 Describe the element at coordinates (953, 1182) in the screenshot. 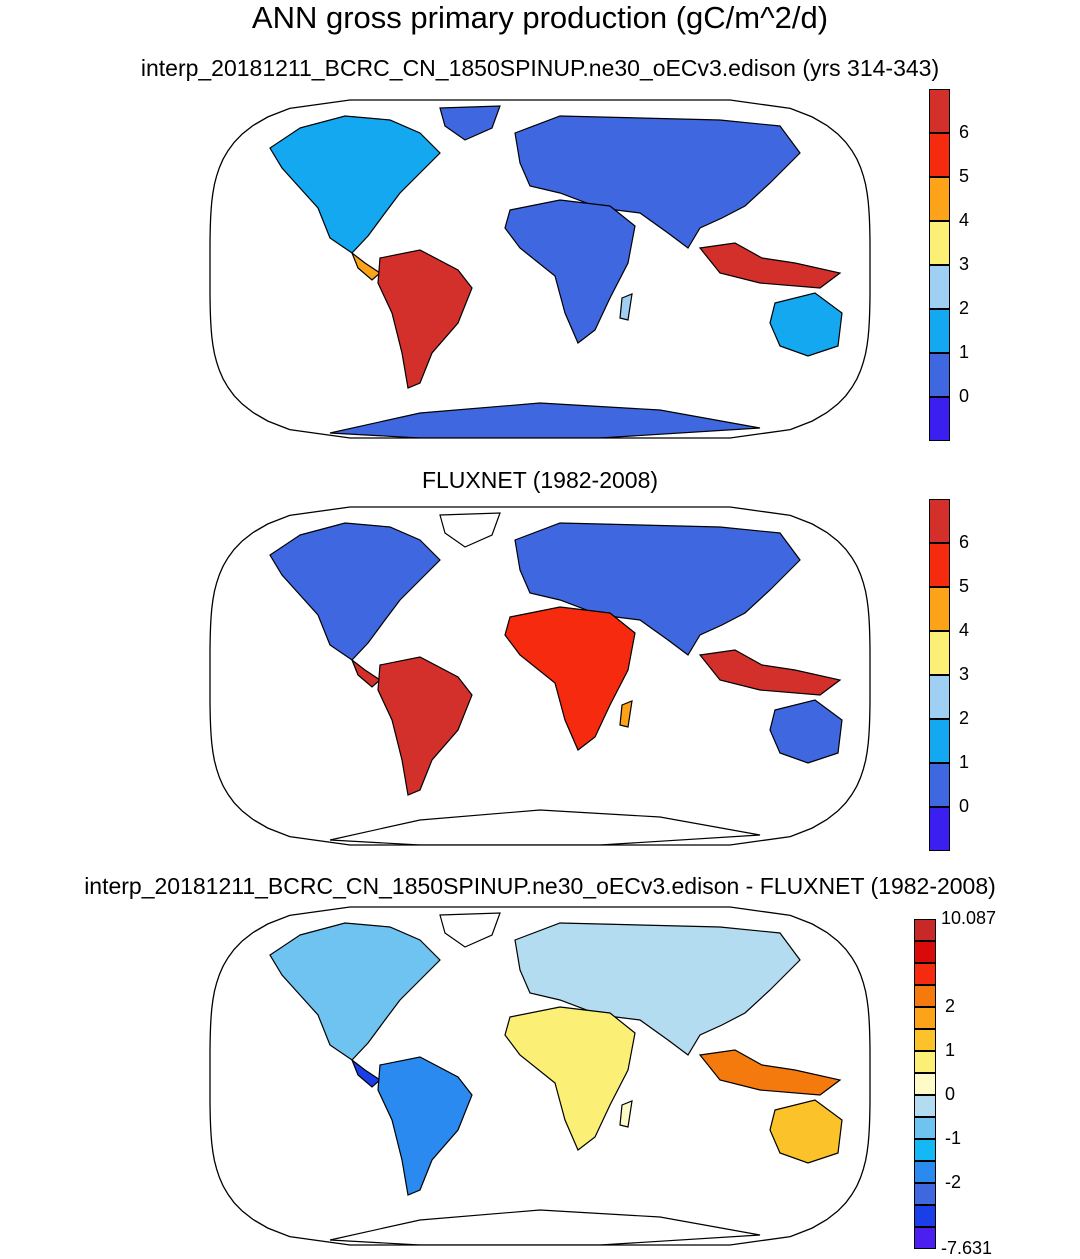

I see `colorbar-tick-label: -2` at that location.